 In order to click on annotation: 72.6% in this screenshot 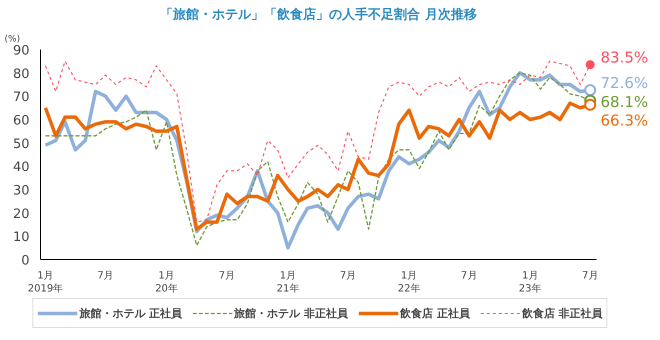, I will do `click(624, 83)`.